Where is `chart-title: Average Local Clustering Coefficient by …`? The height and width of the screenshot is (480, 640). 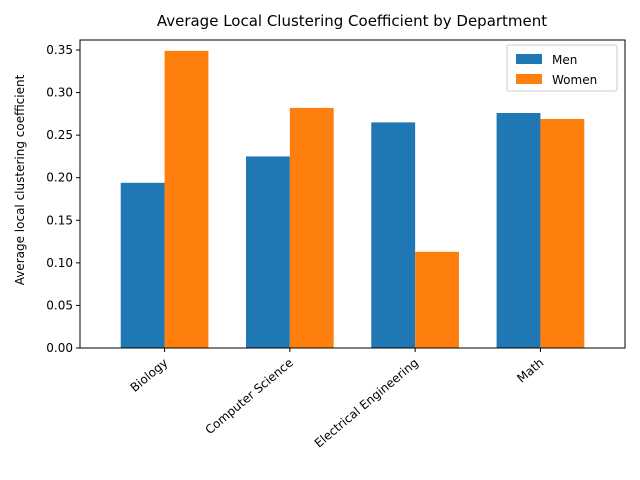
chart-title: Average Local Clustering Coefficient by … is located at coordinates (352, 21).